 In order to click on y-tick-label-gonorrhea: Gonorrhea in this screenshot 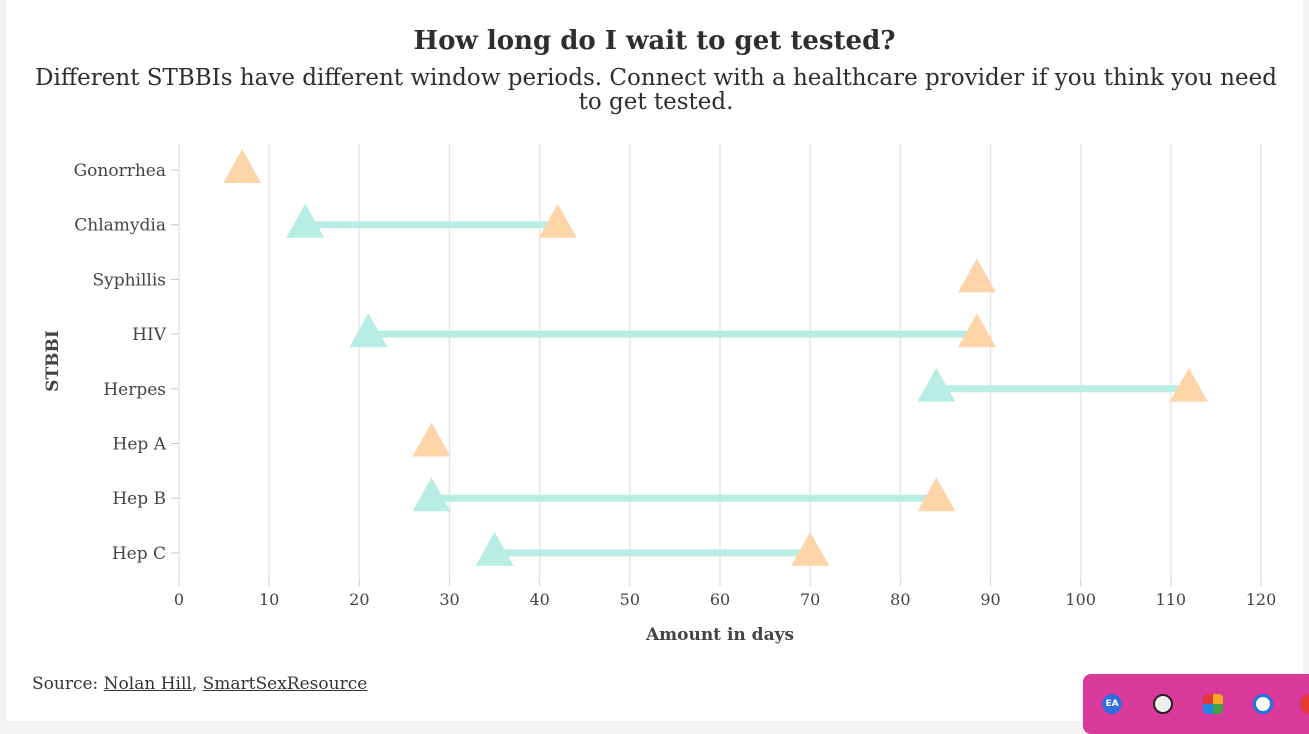, I will do `click(120, 171)`.